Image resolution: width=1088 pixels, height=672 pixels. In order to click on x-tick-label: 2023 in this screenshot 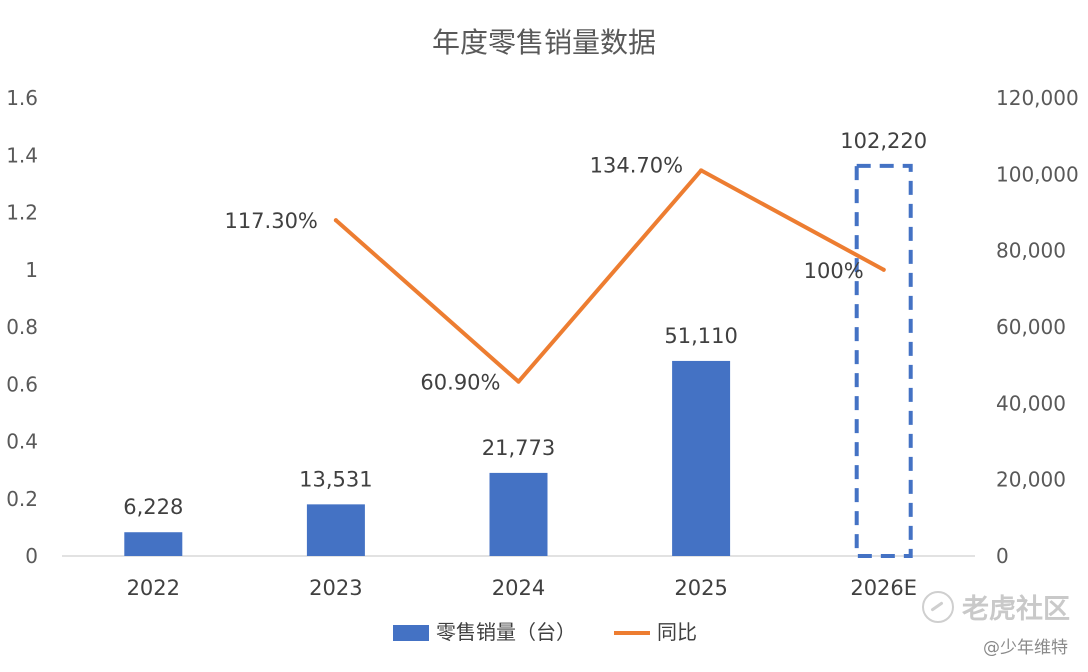, I will do `click(335, 588)`.